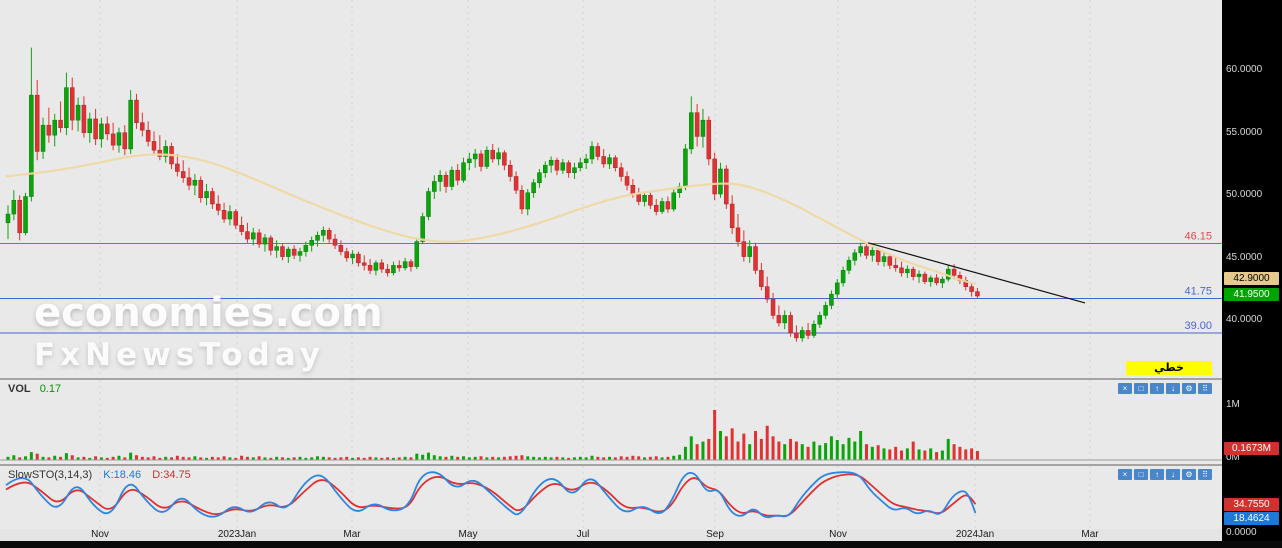  What do you see at coordinates (1125, 388) in the screenshot?
I see `volume-close-button: ×` at bounding box center [1125, 388].